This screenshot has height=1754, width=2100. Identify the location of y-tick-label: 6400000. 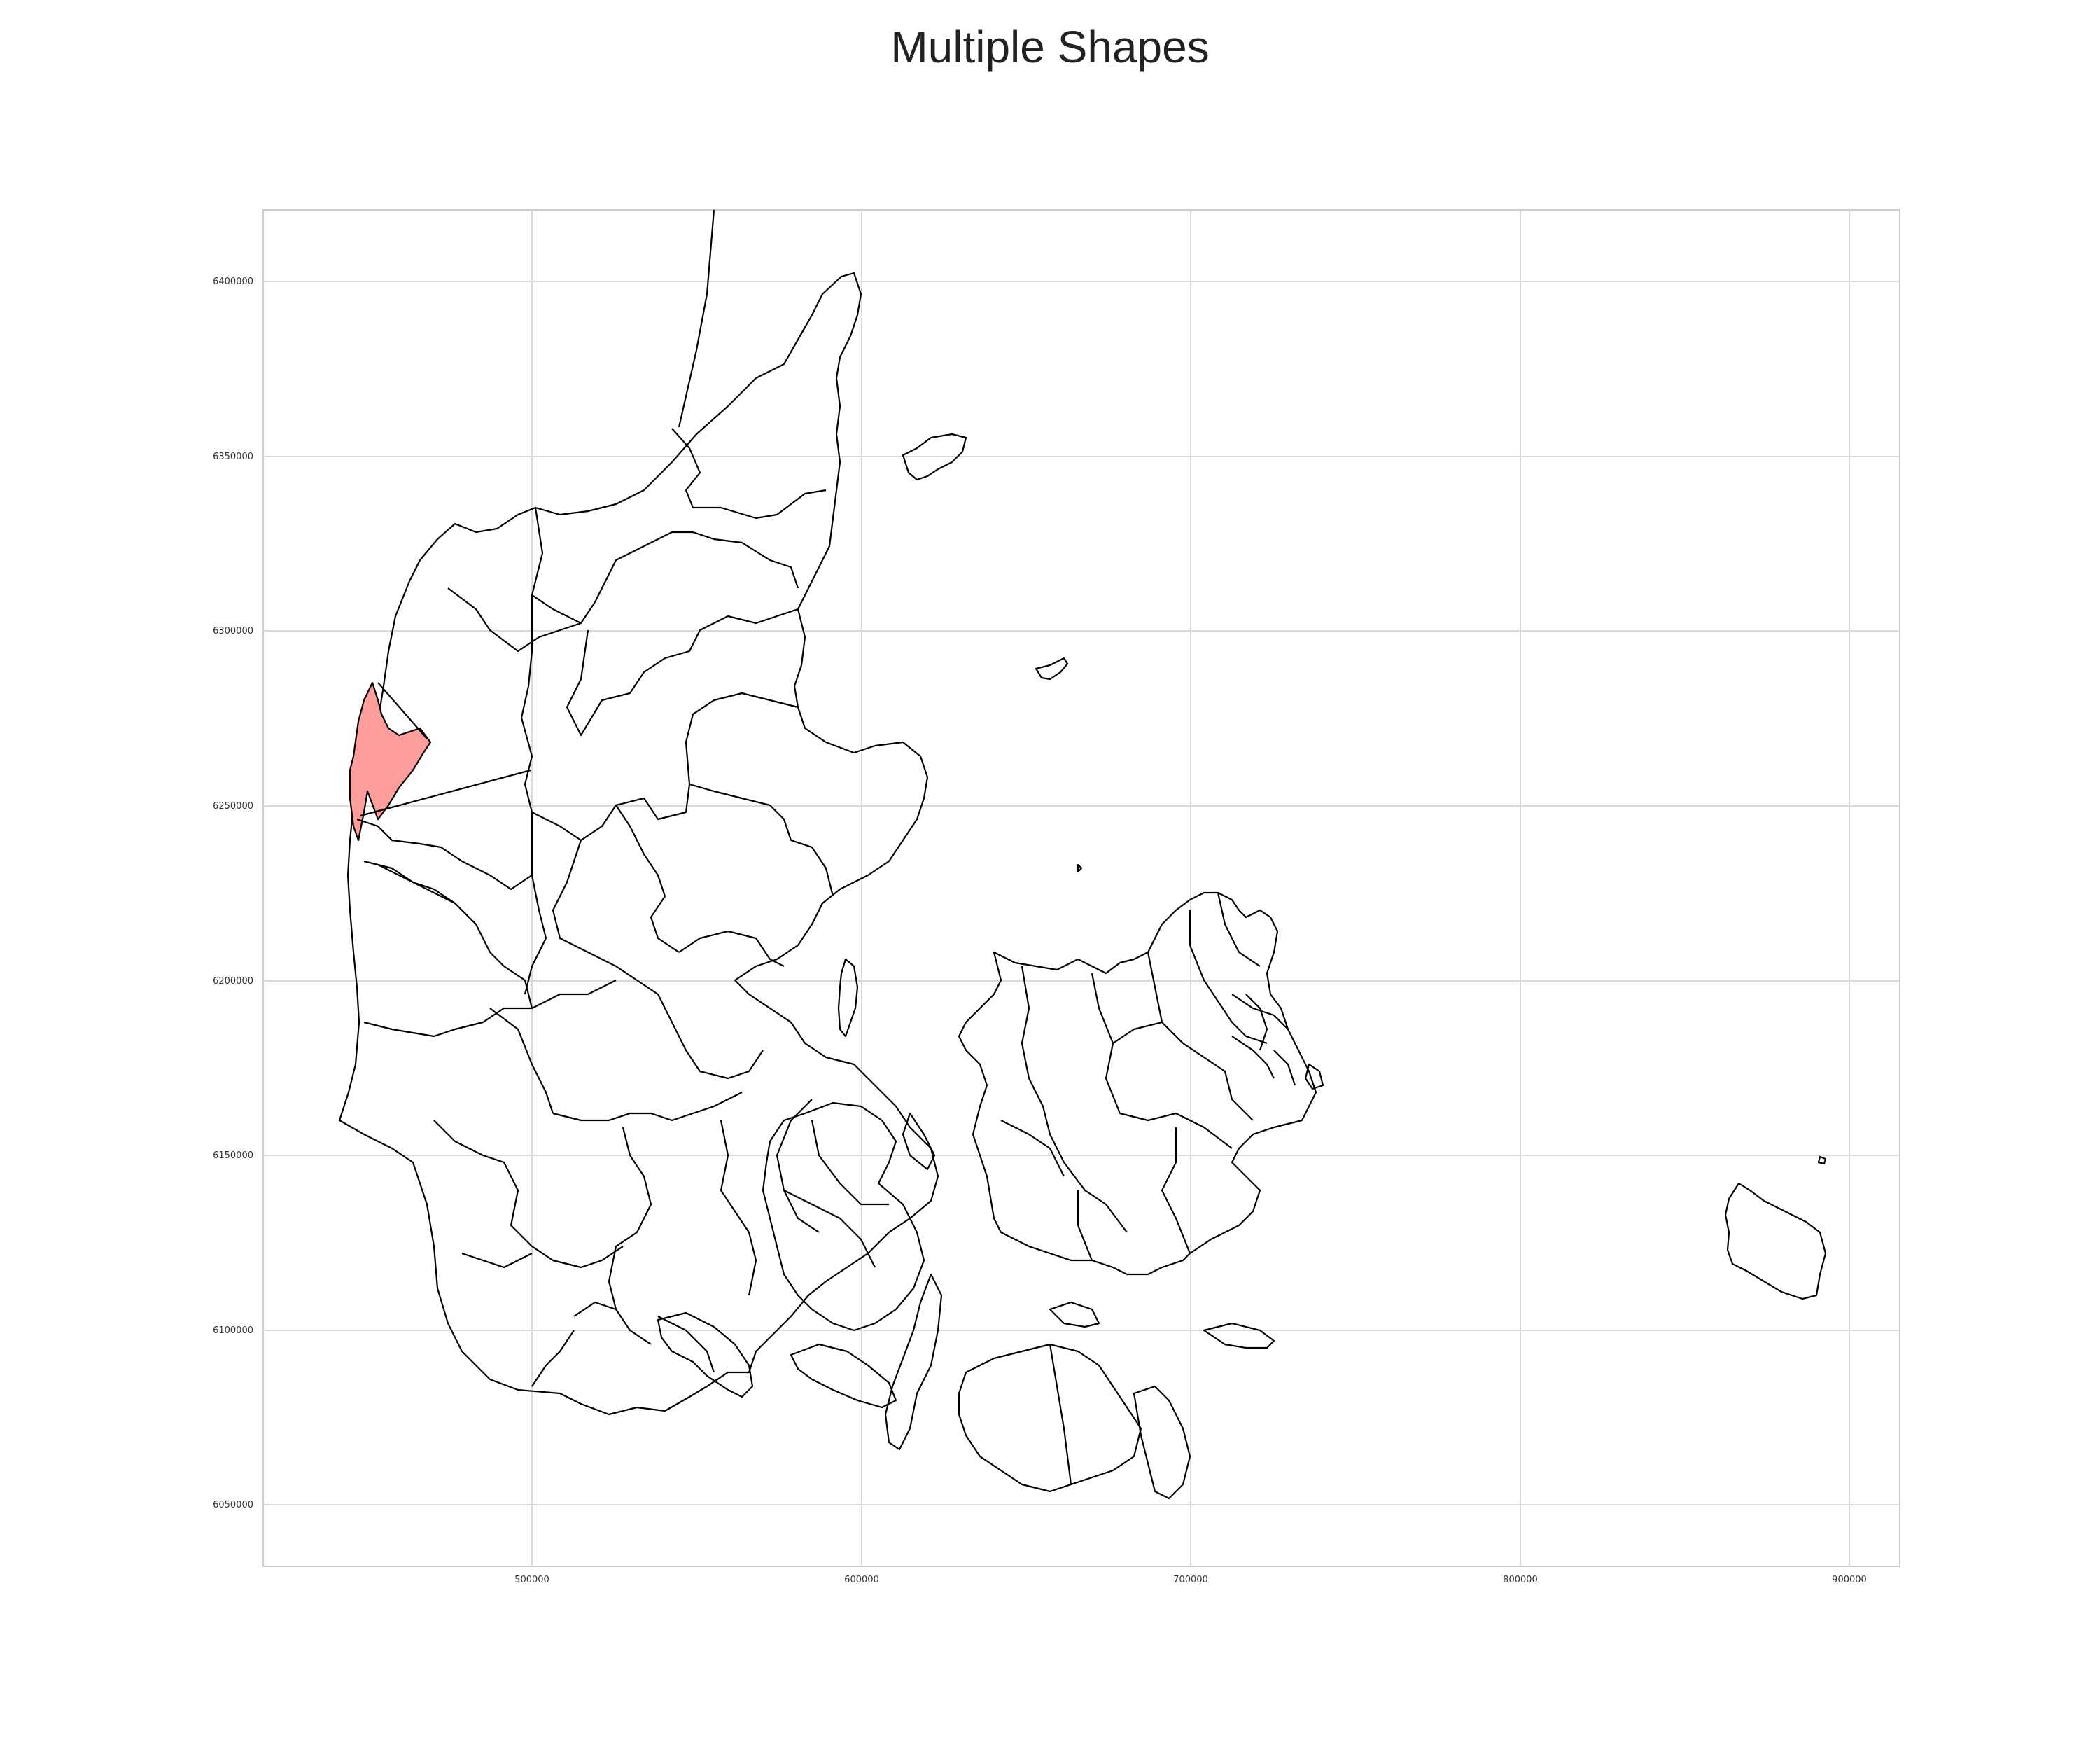
(233, 282).